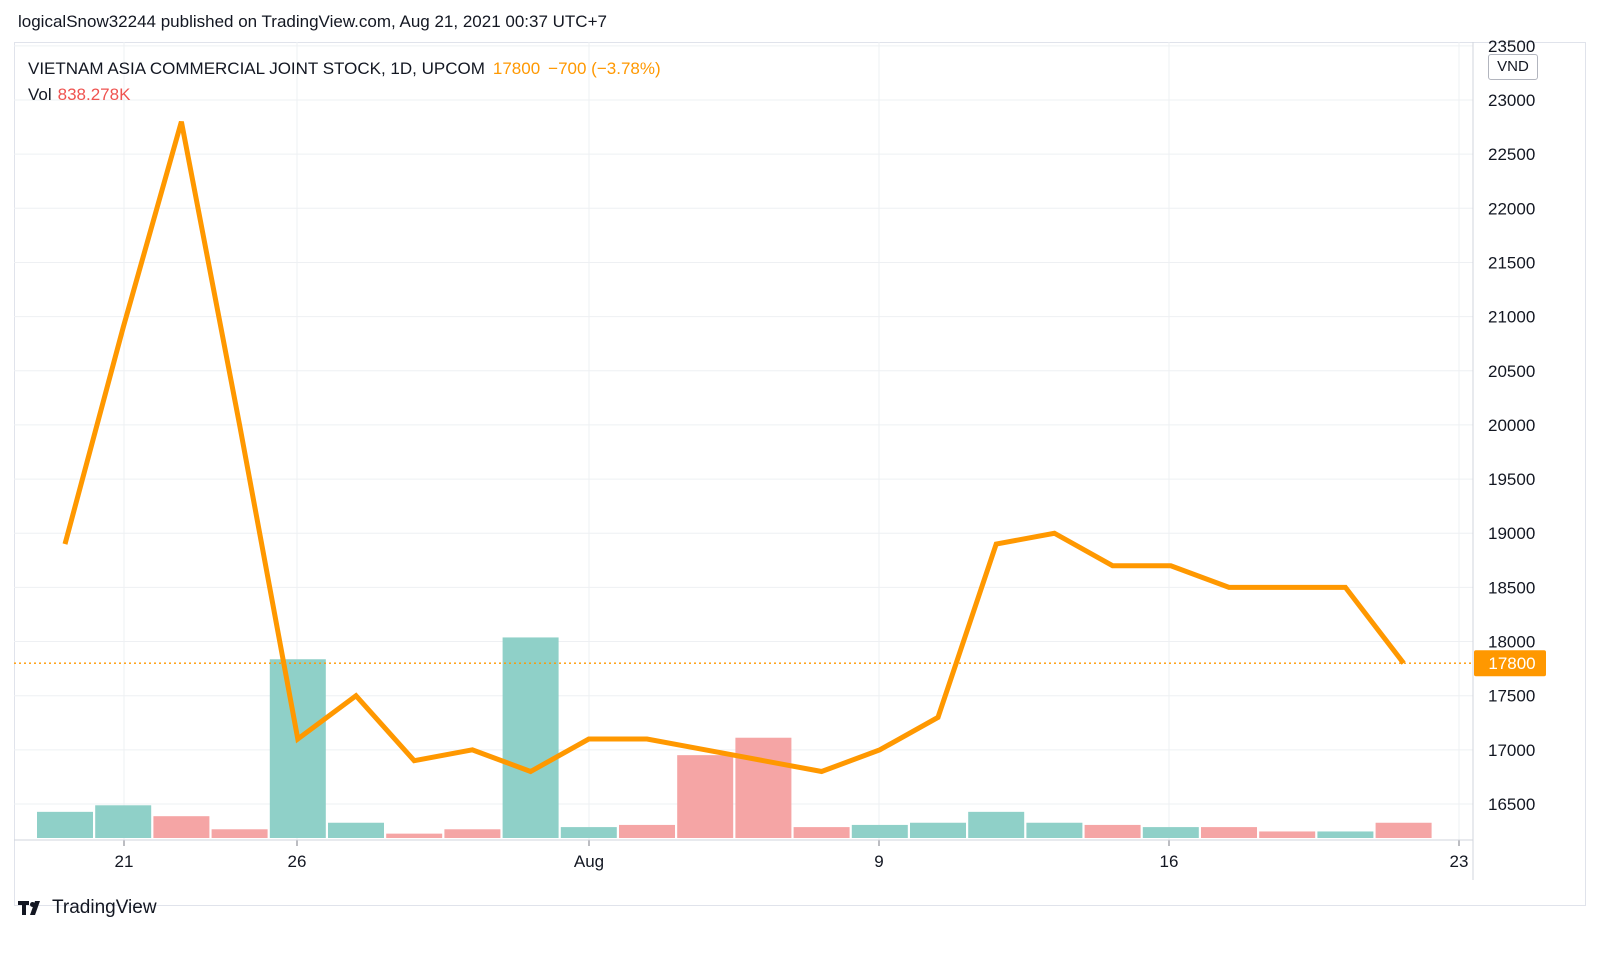  Describe the element at coordinates (1511, 154) in the screenshot. I see `y-tick-label: 22500` at that location.